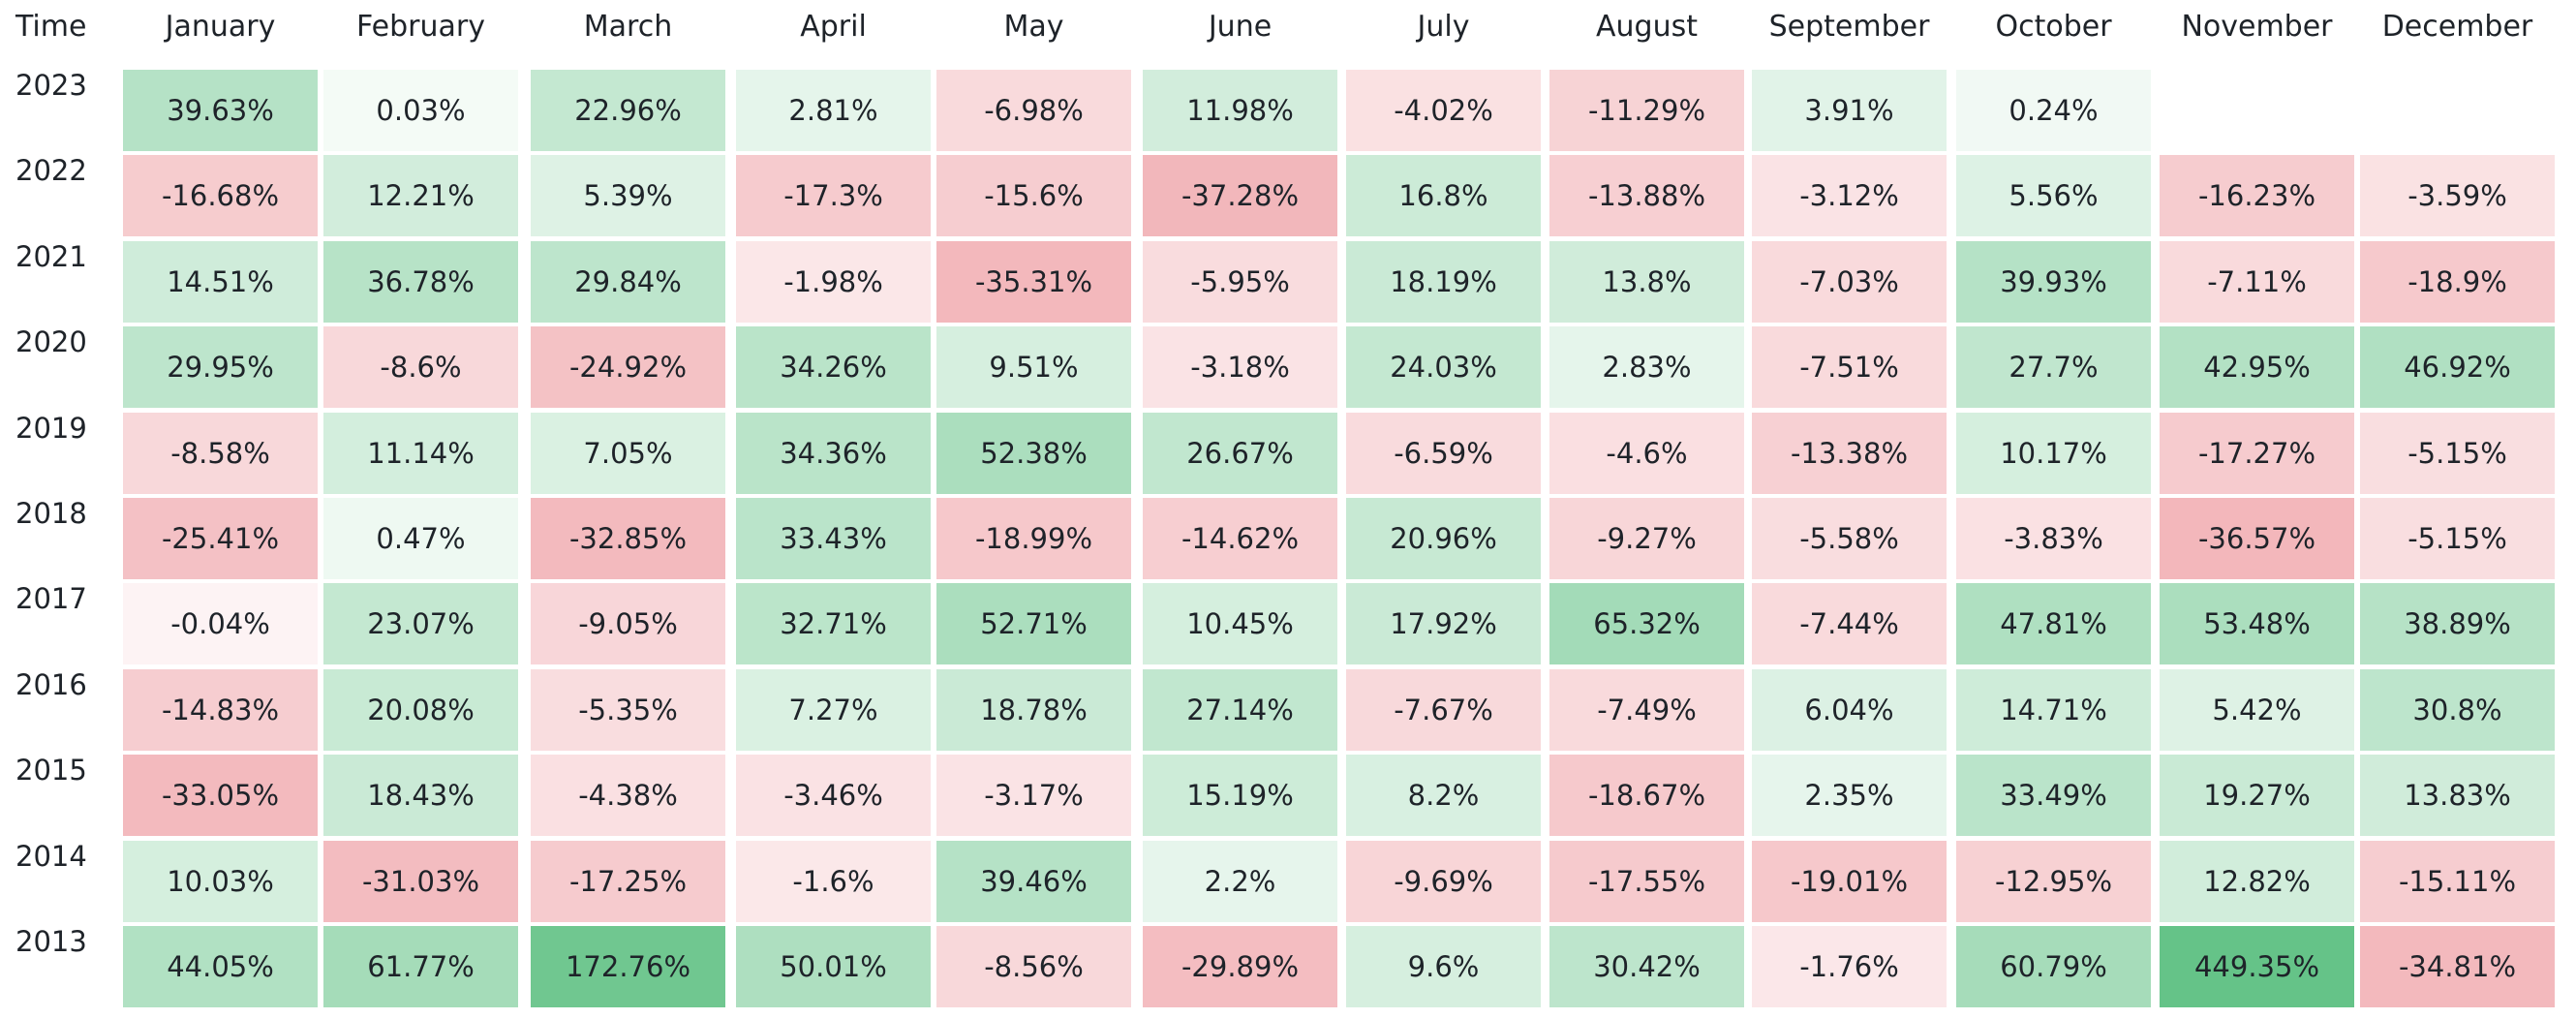 Image resolution: width=2576 pixels, height=1019 pixels. Describe the element at coordinates (628, 881) in the screenshot. I see `heatmap-cell: -17.25%` at that location.